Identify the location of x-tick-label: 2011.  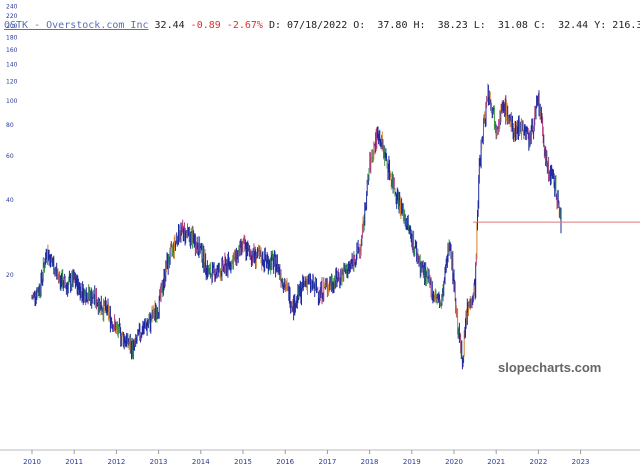
(74, 462).